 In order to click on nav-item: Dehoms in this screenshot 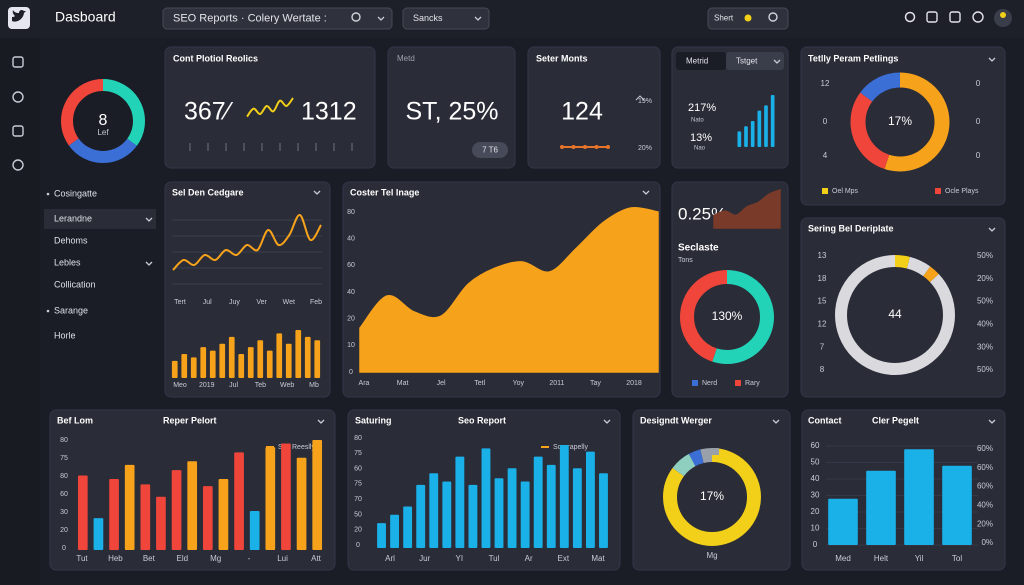, I will do `click(71, 240)`.